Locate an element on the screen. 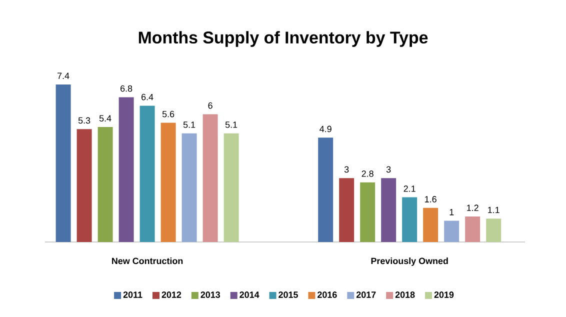 The width and height of the screenshot is (566, 317). data-label: 2.1 is located at coordinates (410, 189).